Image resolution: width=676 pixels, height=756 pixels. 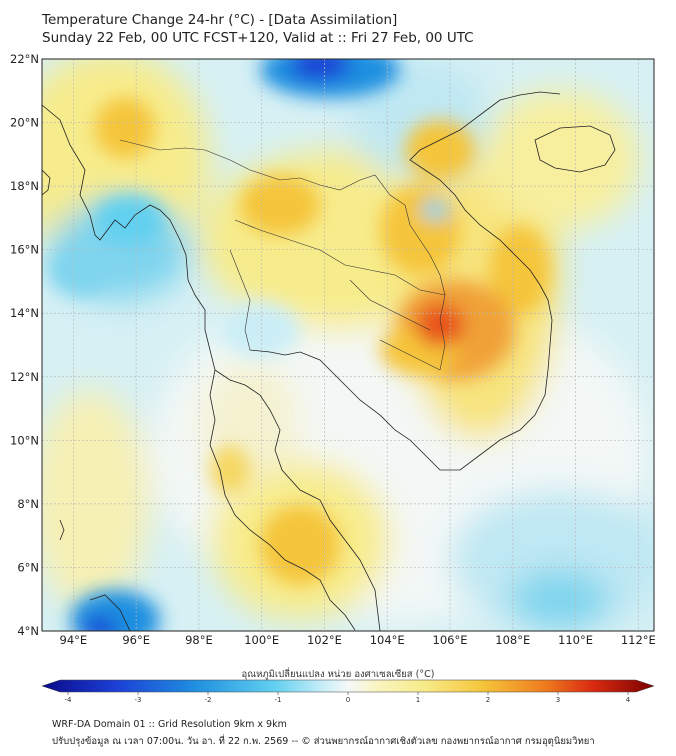 I want to click on latitude-labels: 22°N 20°N 18°N 16°N 14°N 12°N 10°N 8°N 6°N 4°N, so click(x=24, y=345).